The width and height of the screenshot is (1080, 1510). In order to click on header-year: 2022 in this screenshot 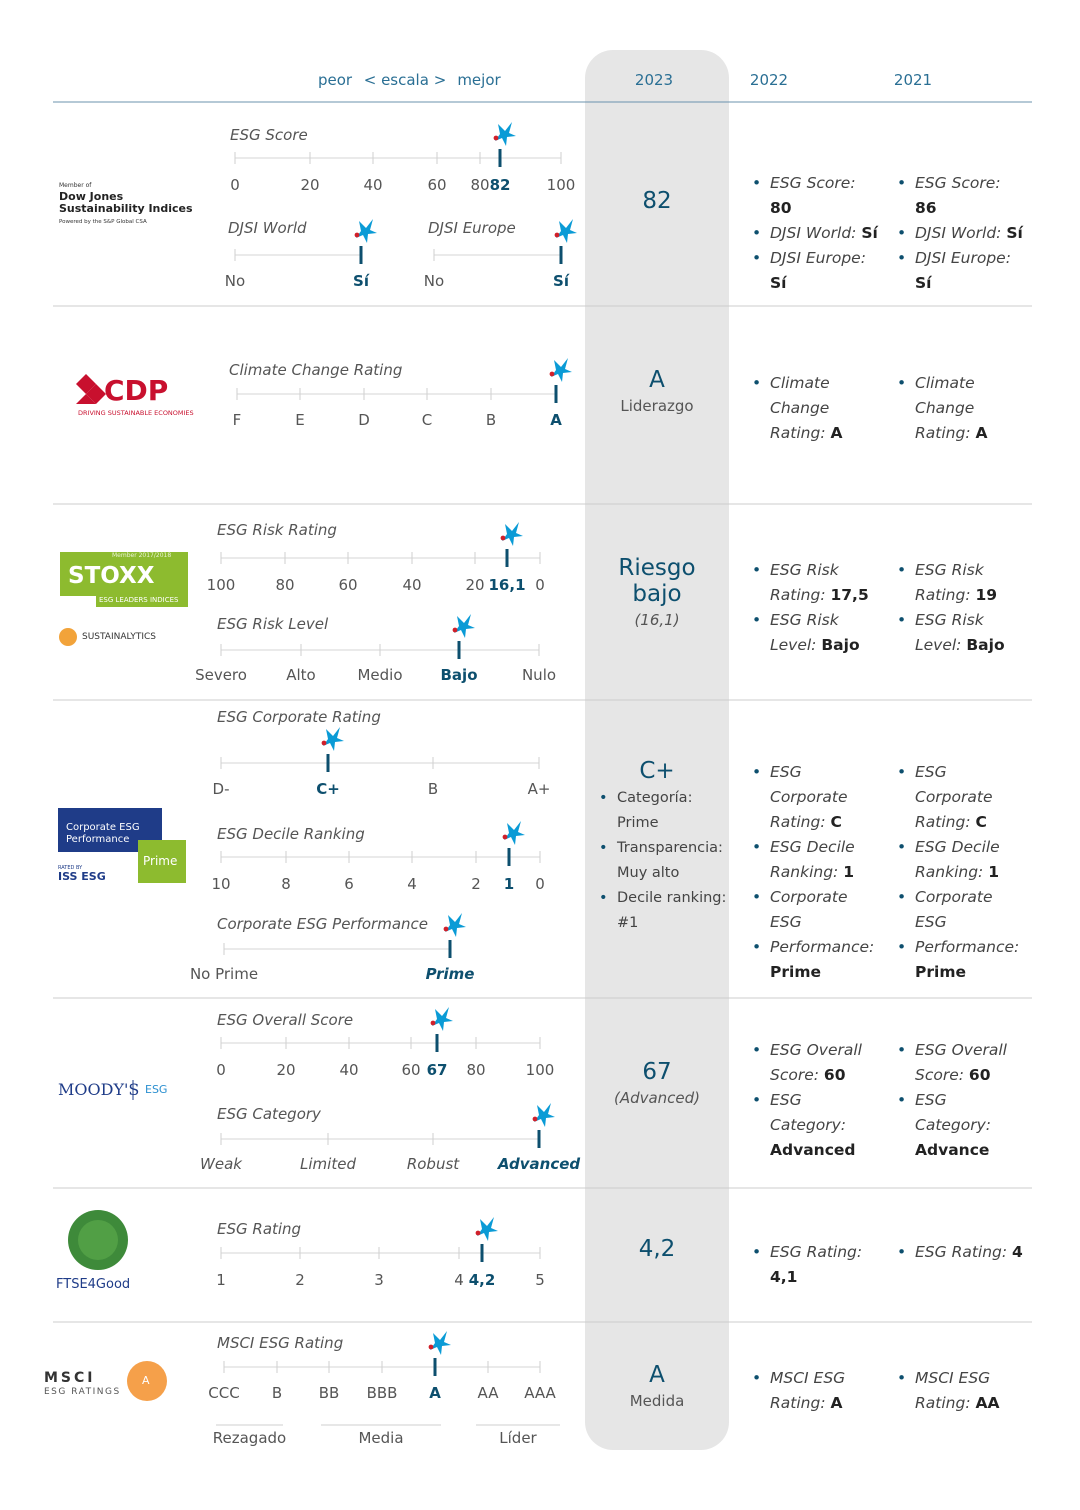, I will do `click(769, 80)`.